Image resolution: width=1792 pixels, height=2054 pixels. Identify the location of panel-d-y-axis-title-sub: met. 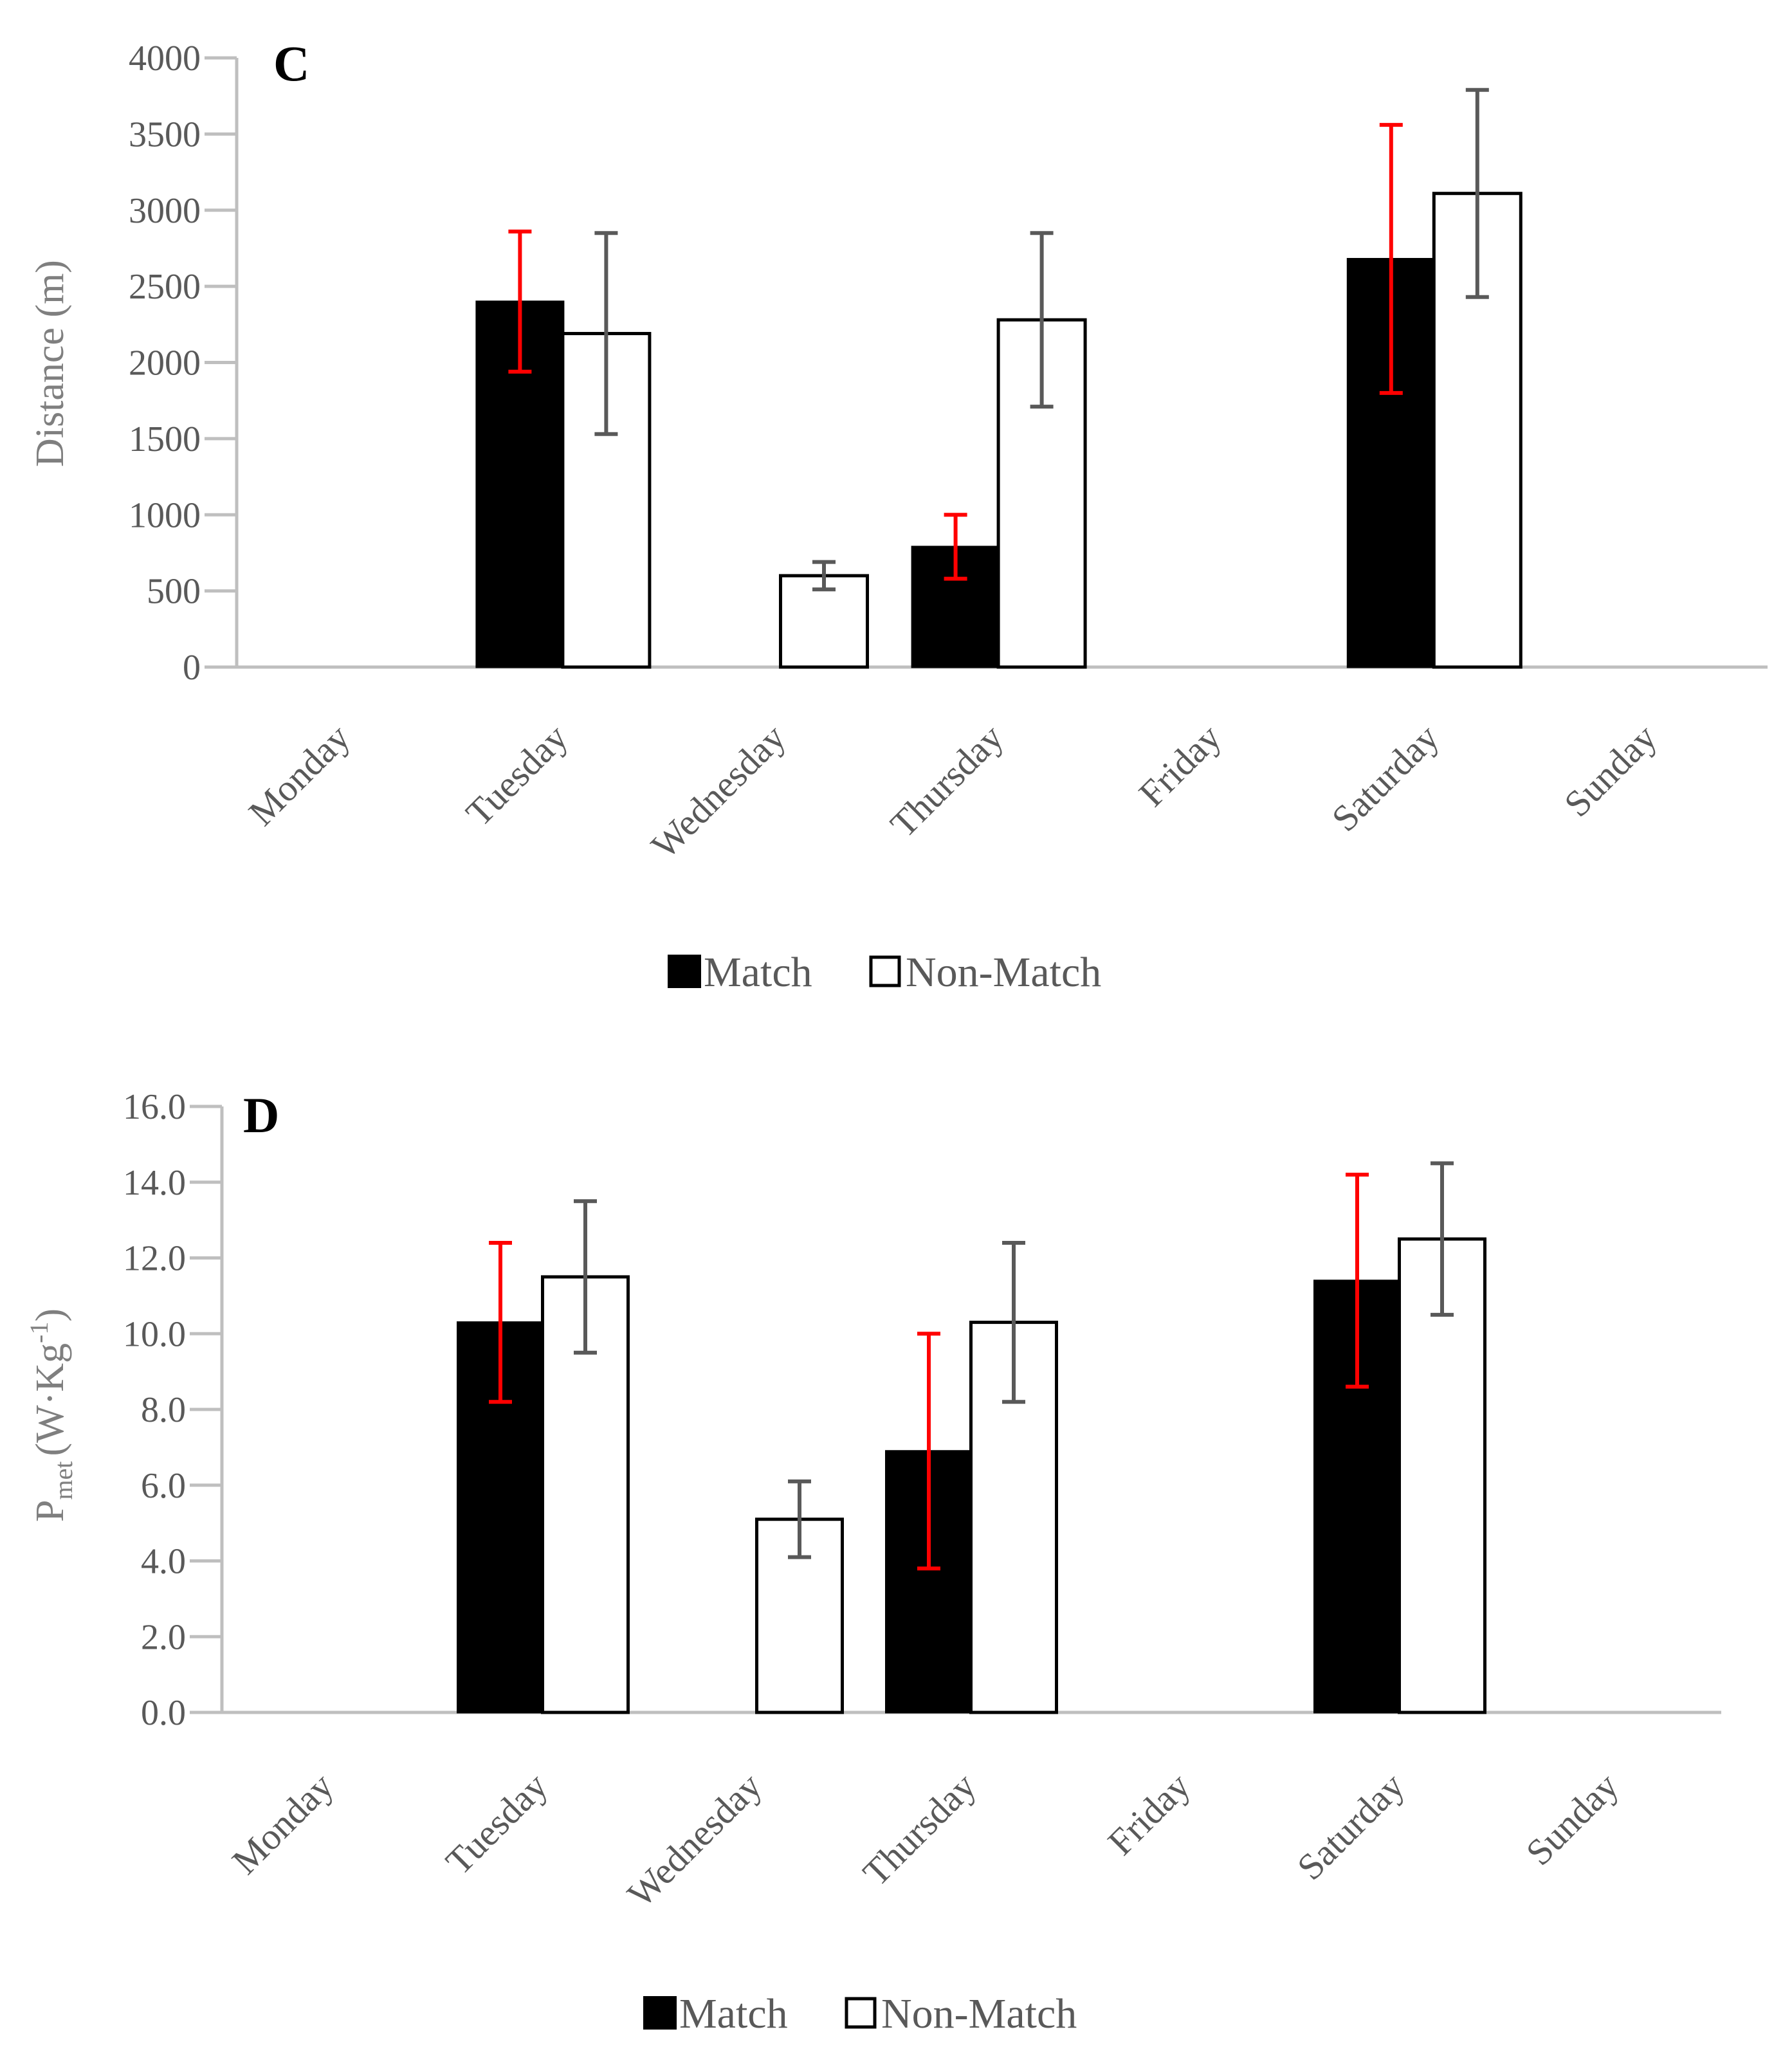
(63, 1481).